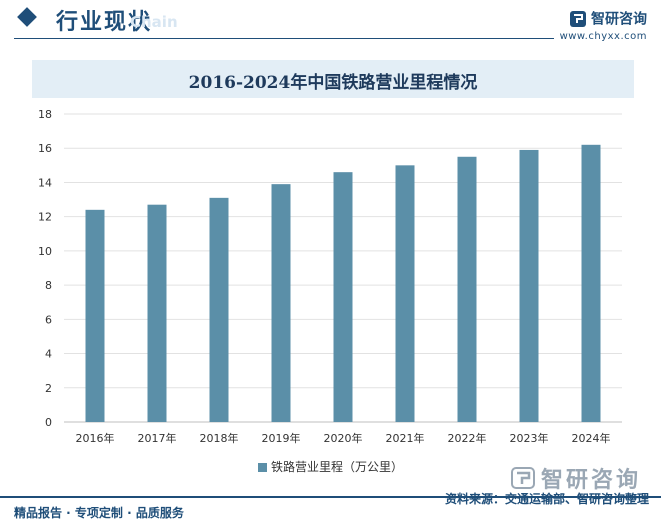  What do you see at coordinates (45, 114) in the screenshot?
I see `y-tick-label: 18` at bounding box center [45, 114].